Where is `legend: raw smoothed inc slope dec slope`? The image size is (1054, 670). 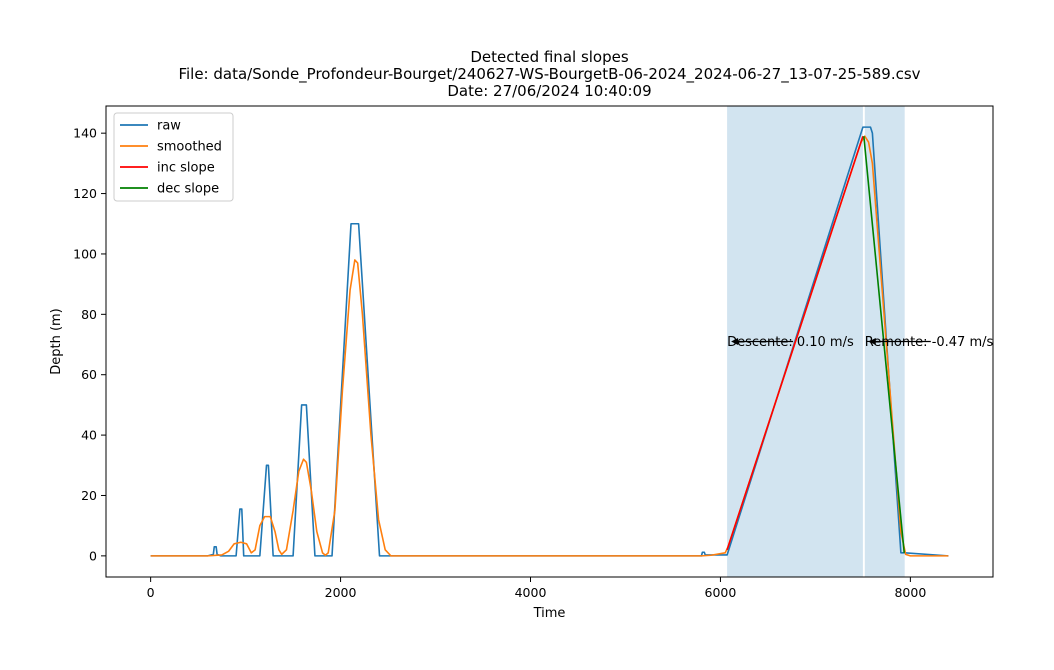 legend: raw smoothed inc slope dec slope is located at coordinates (173, 157).